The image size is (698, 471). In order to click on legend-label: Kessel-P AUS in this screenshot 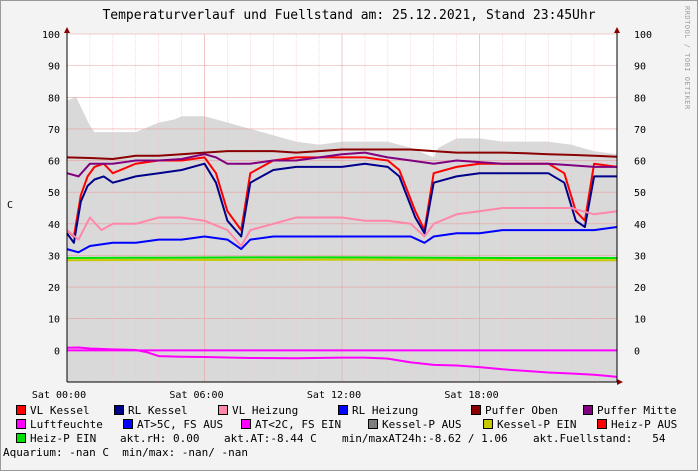, I will do `click(422, 424)`.